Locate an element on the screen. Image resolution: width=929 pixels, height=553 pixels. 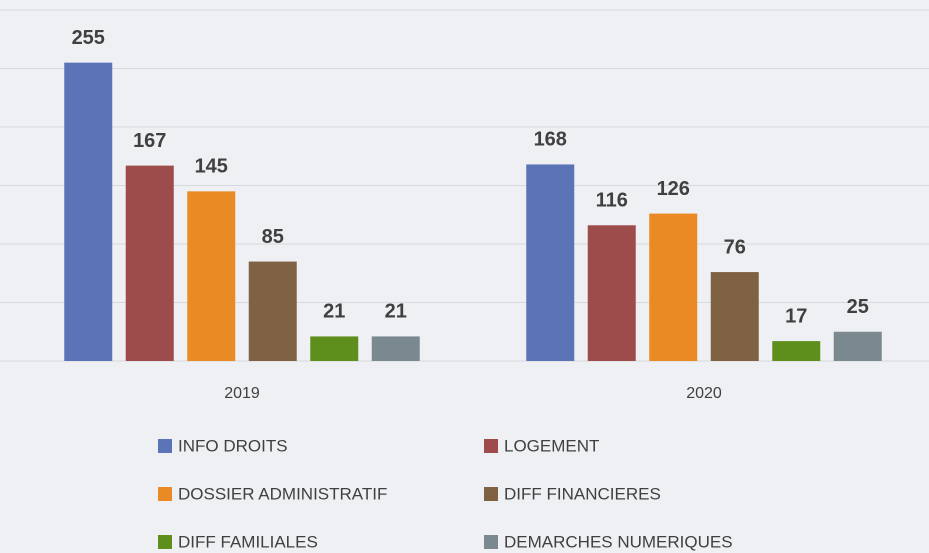
data-label: 76 is located at coordinates (735, 247).